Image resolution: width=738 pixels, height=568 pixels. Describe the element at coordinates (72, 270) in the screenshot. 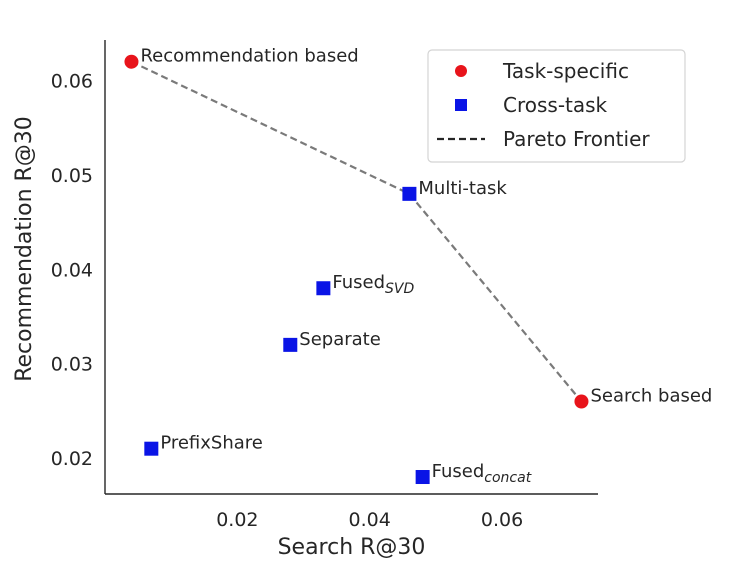

I see `y-tick-label: 0.04` at that location.